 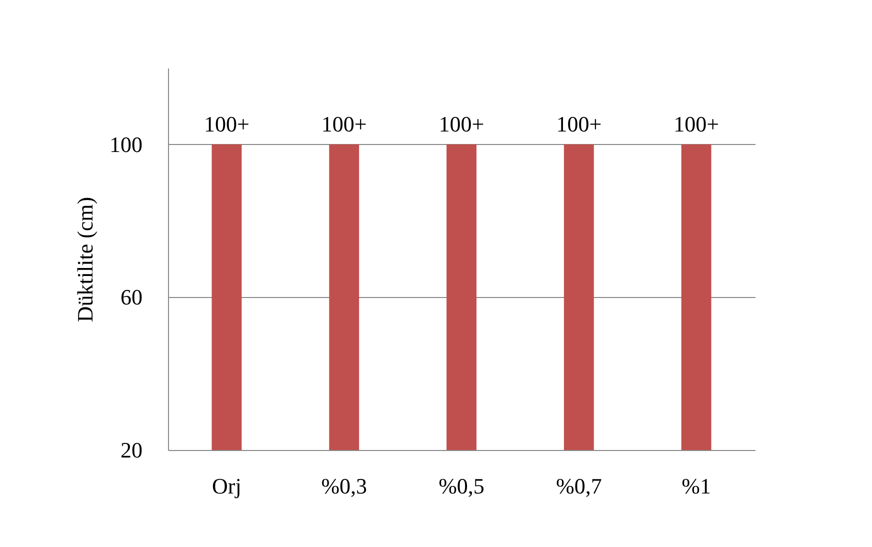 I want to click on x-tick-label: %0,5, so click(x=461, y=486).